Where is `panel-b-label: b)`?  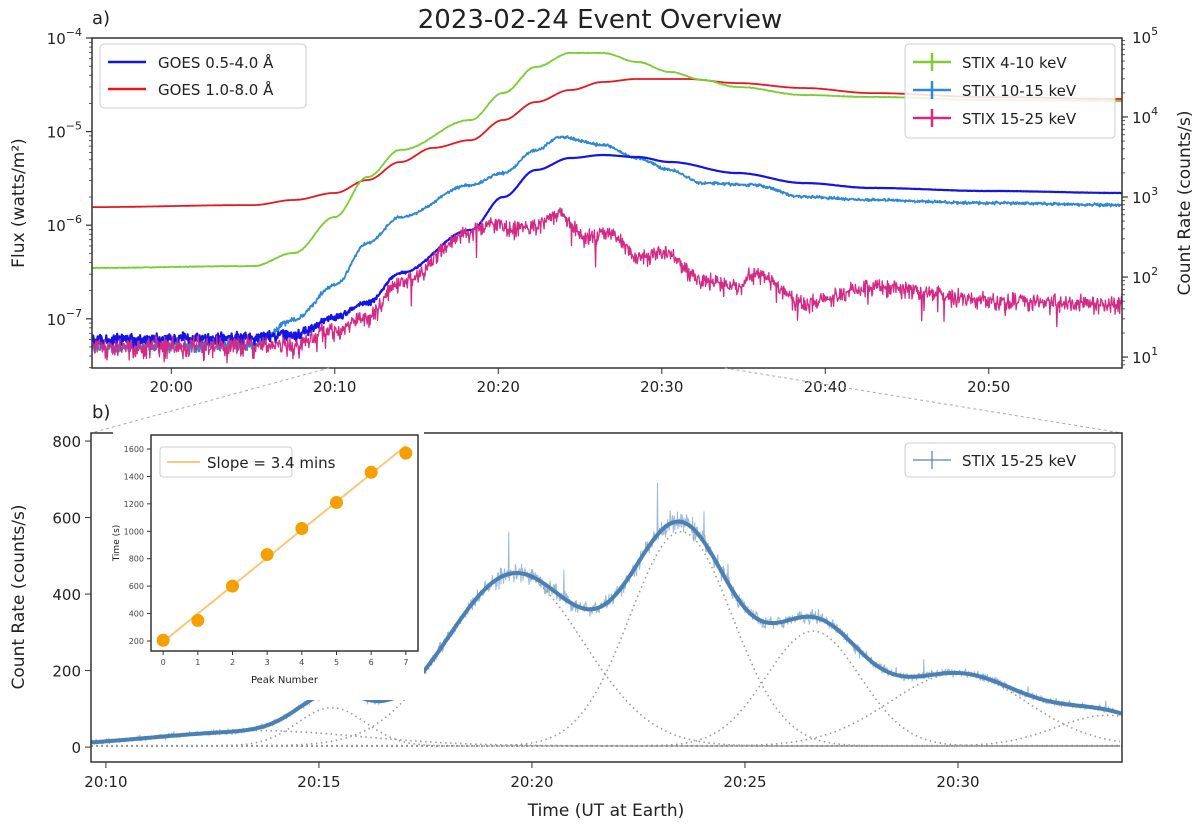
panel-b-label: b) is located at coordinates (101, 412).